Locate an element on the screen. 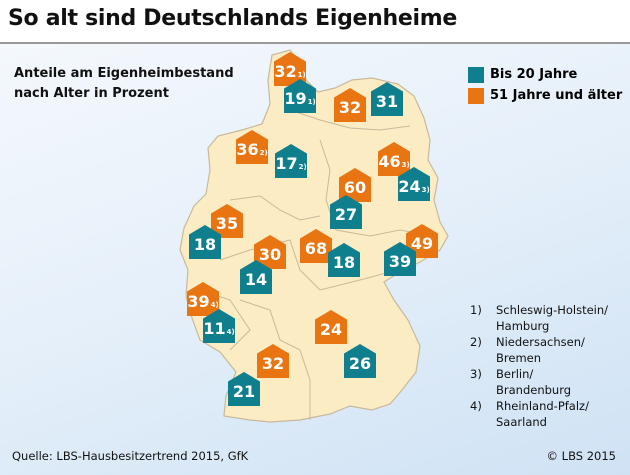 This screenshot has height=475, width=630. house-value: 26 is located at coordinates (360, 363).